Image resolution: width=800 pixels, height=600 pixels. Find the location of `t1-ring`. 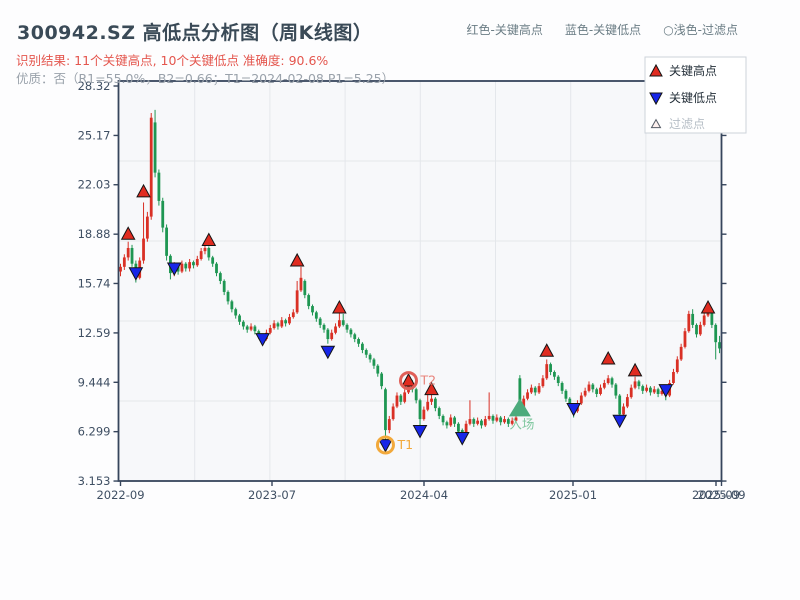

t1-ring is located at coordinates (385, 445).